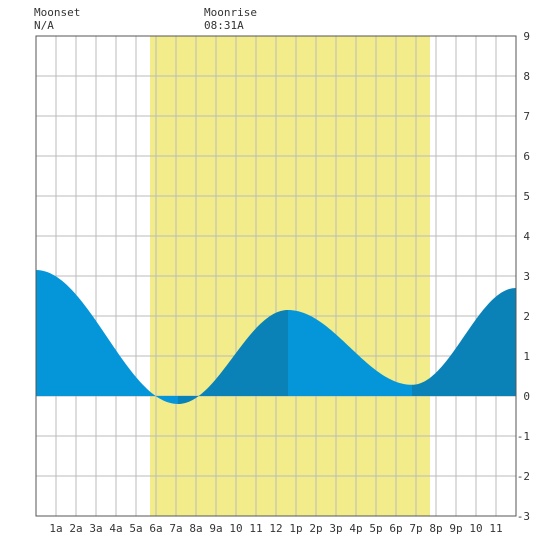 This screenshot has width=550, height=550. I want to click on y-tick-label: 9, so click(526, 36).